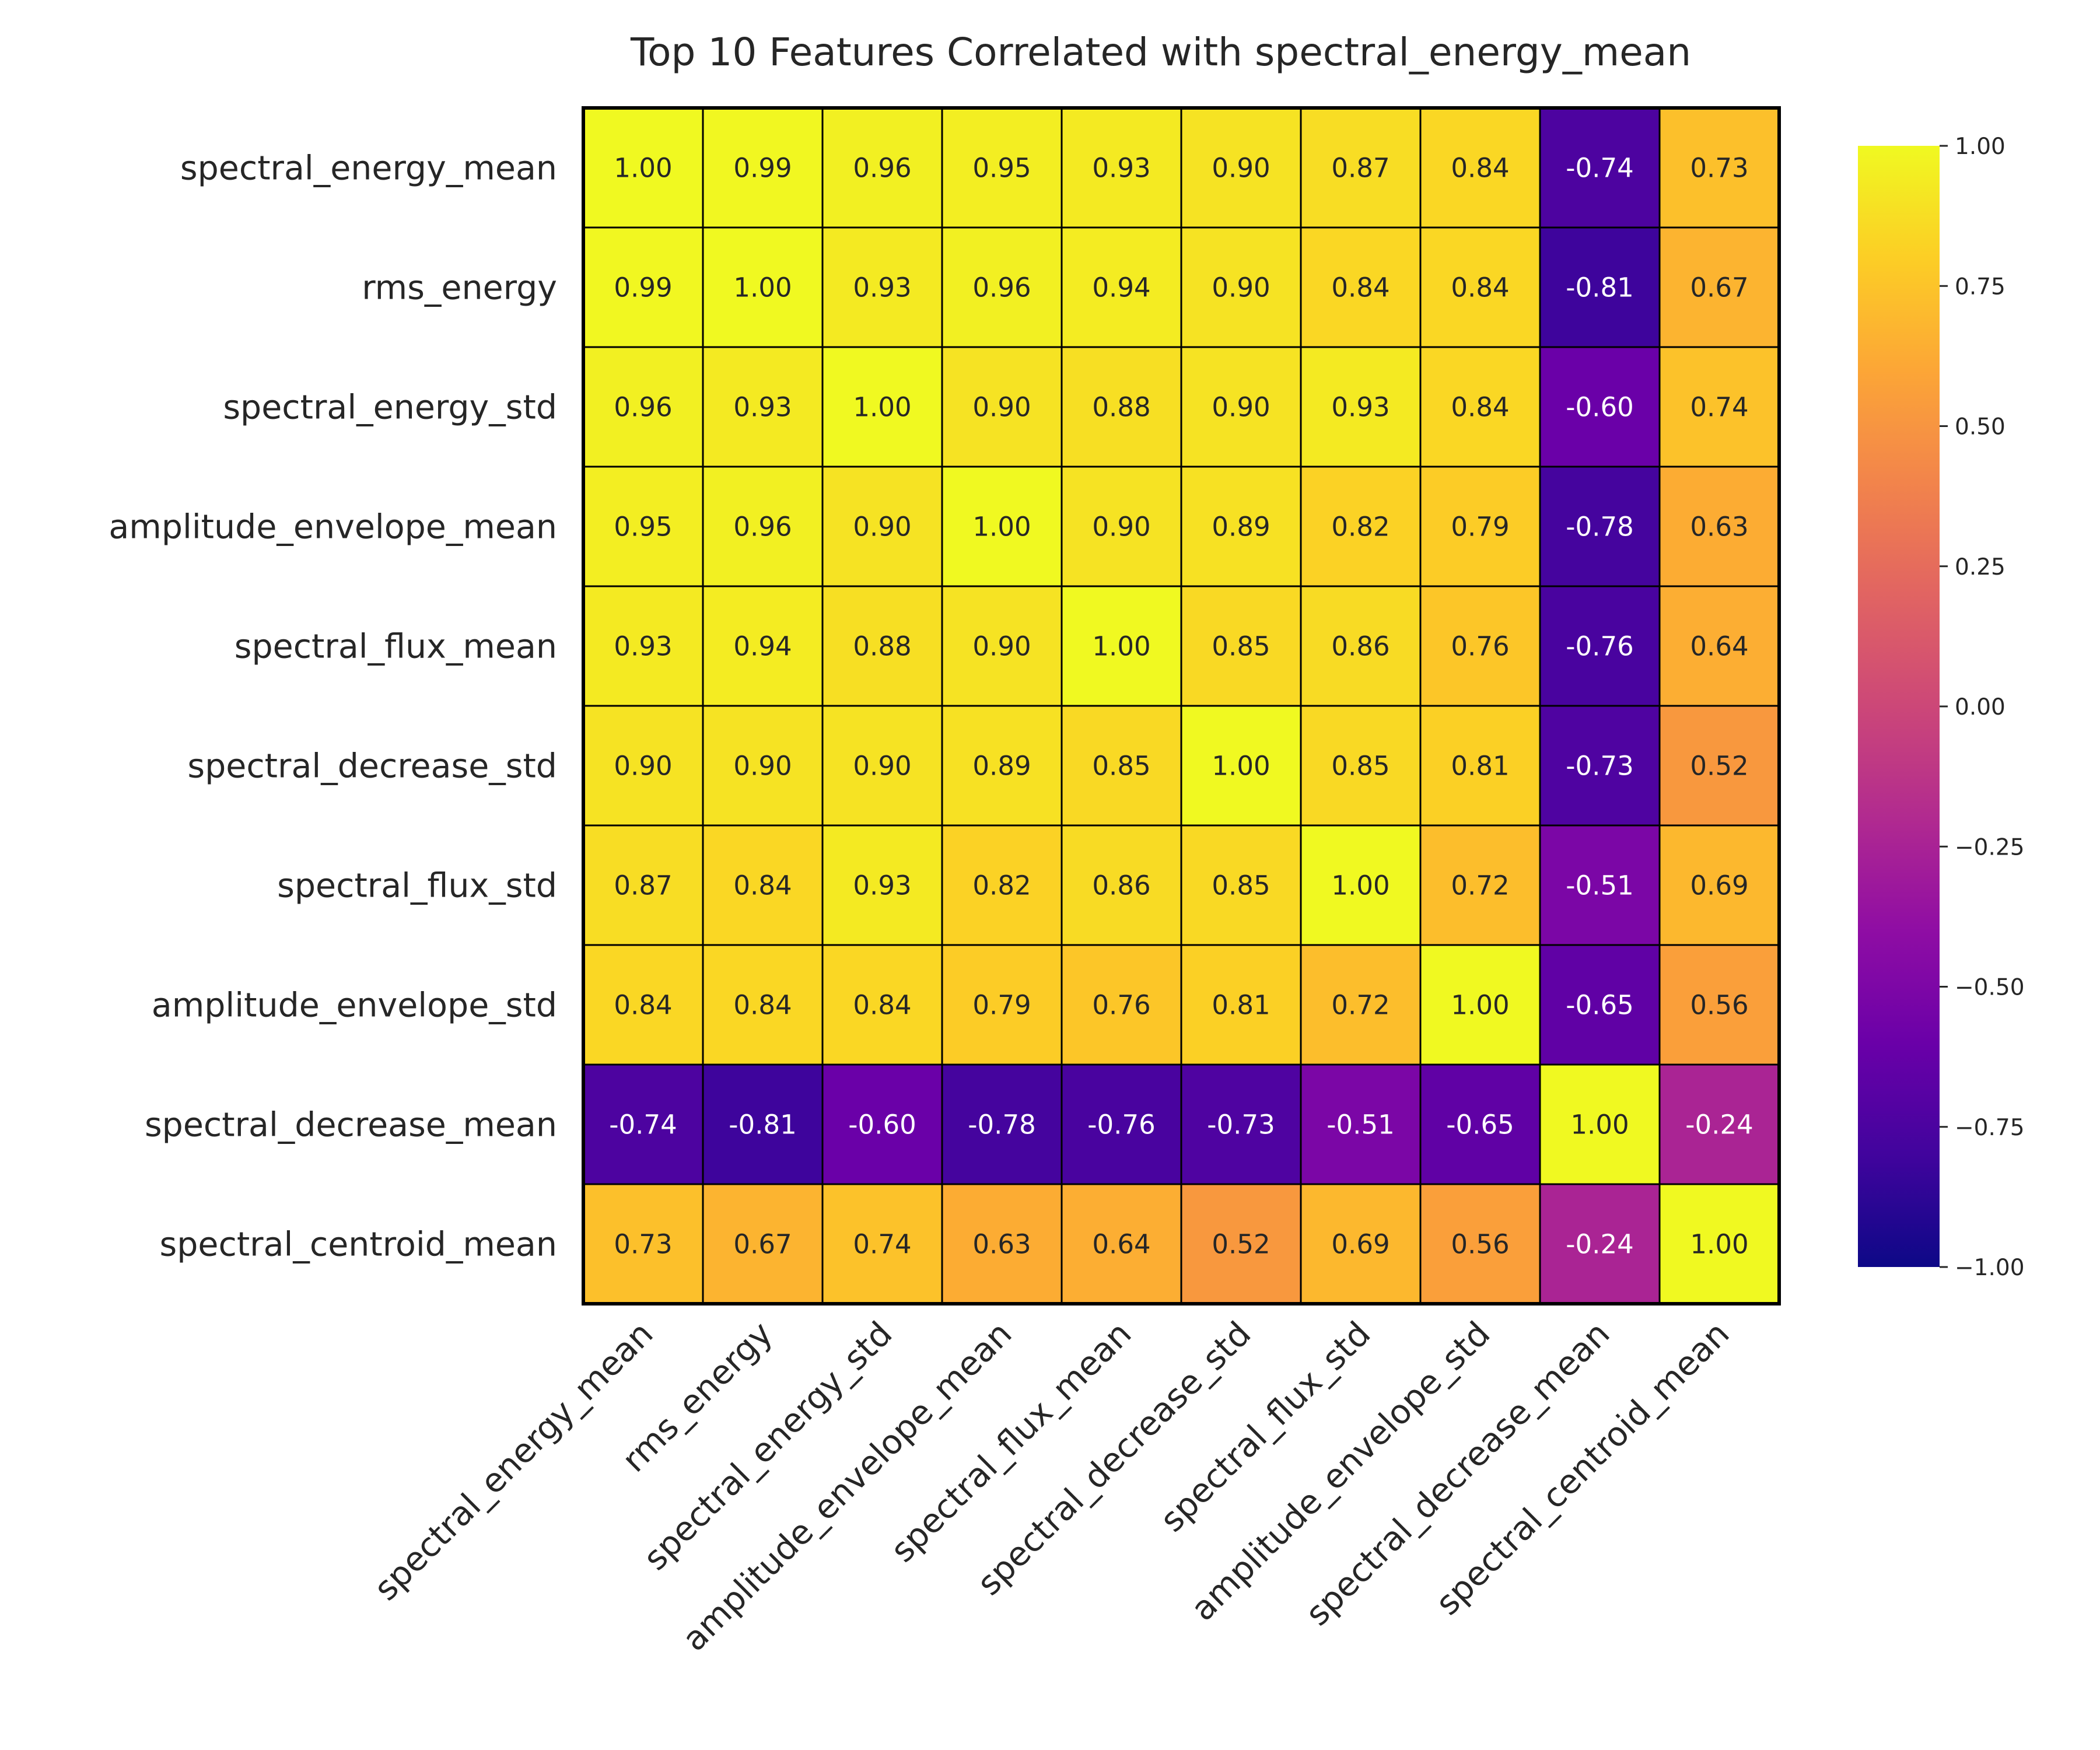 The image size is (2100, 1750). Describe the element at coordinates (1990, 1128) in the screenshot. I see `colorbar-tick-label: −0.75` at that location.